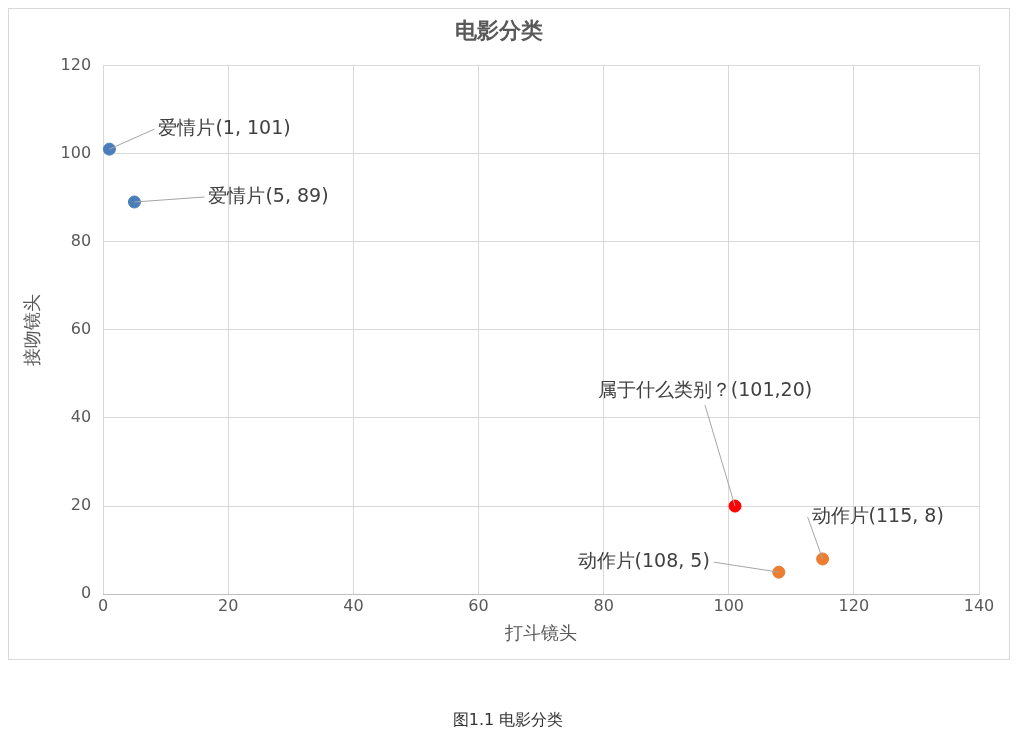 This screenshot has width=1021, height=746. What do you see at coordinates (508, 720) in the screenshot?
I see `caption: 图1.1 电影分类` at bounding box center [508, 720].